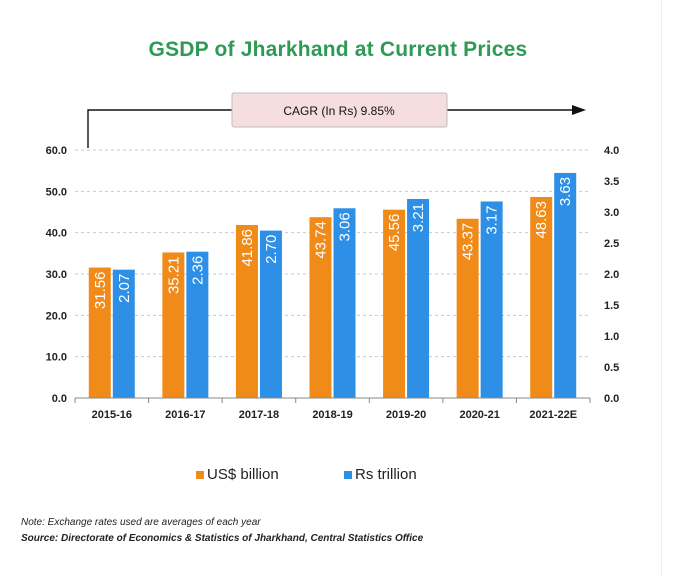 Image resolution: width=676 pixels, height=575 pixels. I want to click on y-left-tick-label: 20.0, so click(56, 316).